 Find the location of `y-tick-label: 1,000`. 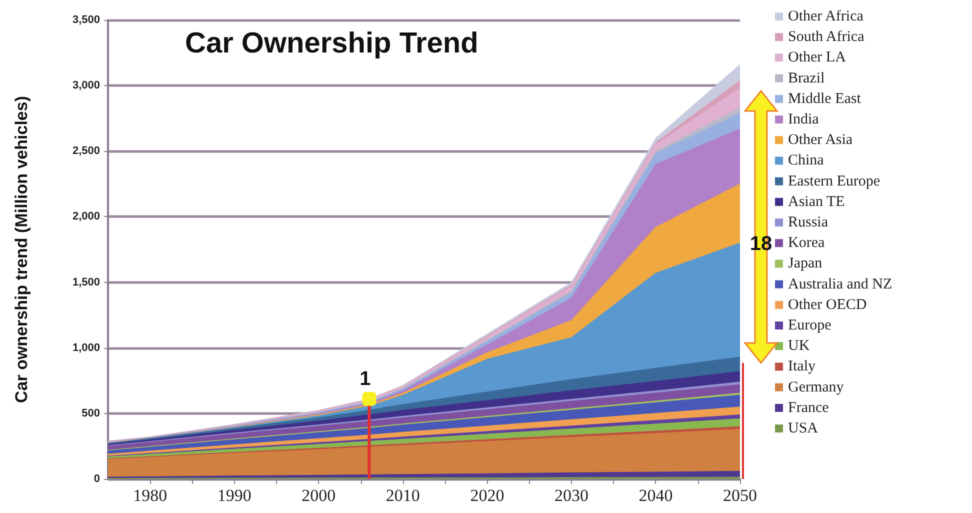

y-tick-label: 1,000 is located at coordinates (86, 348).